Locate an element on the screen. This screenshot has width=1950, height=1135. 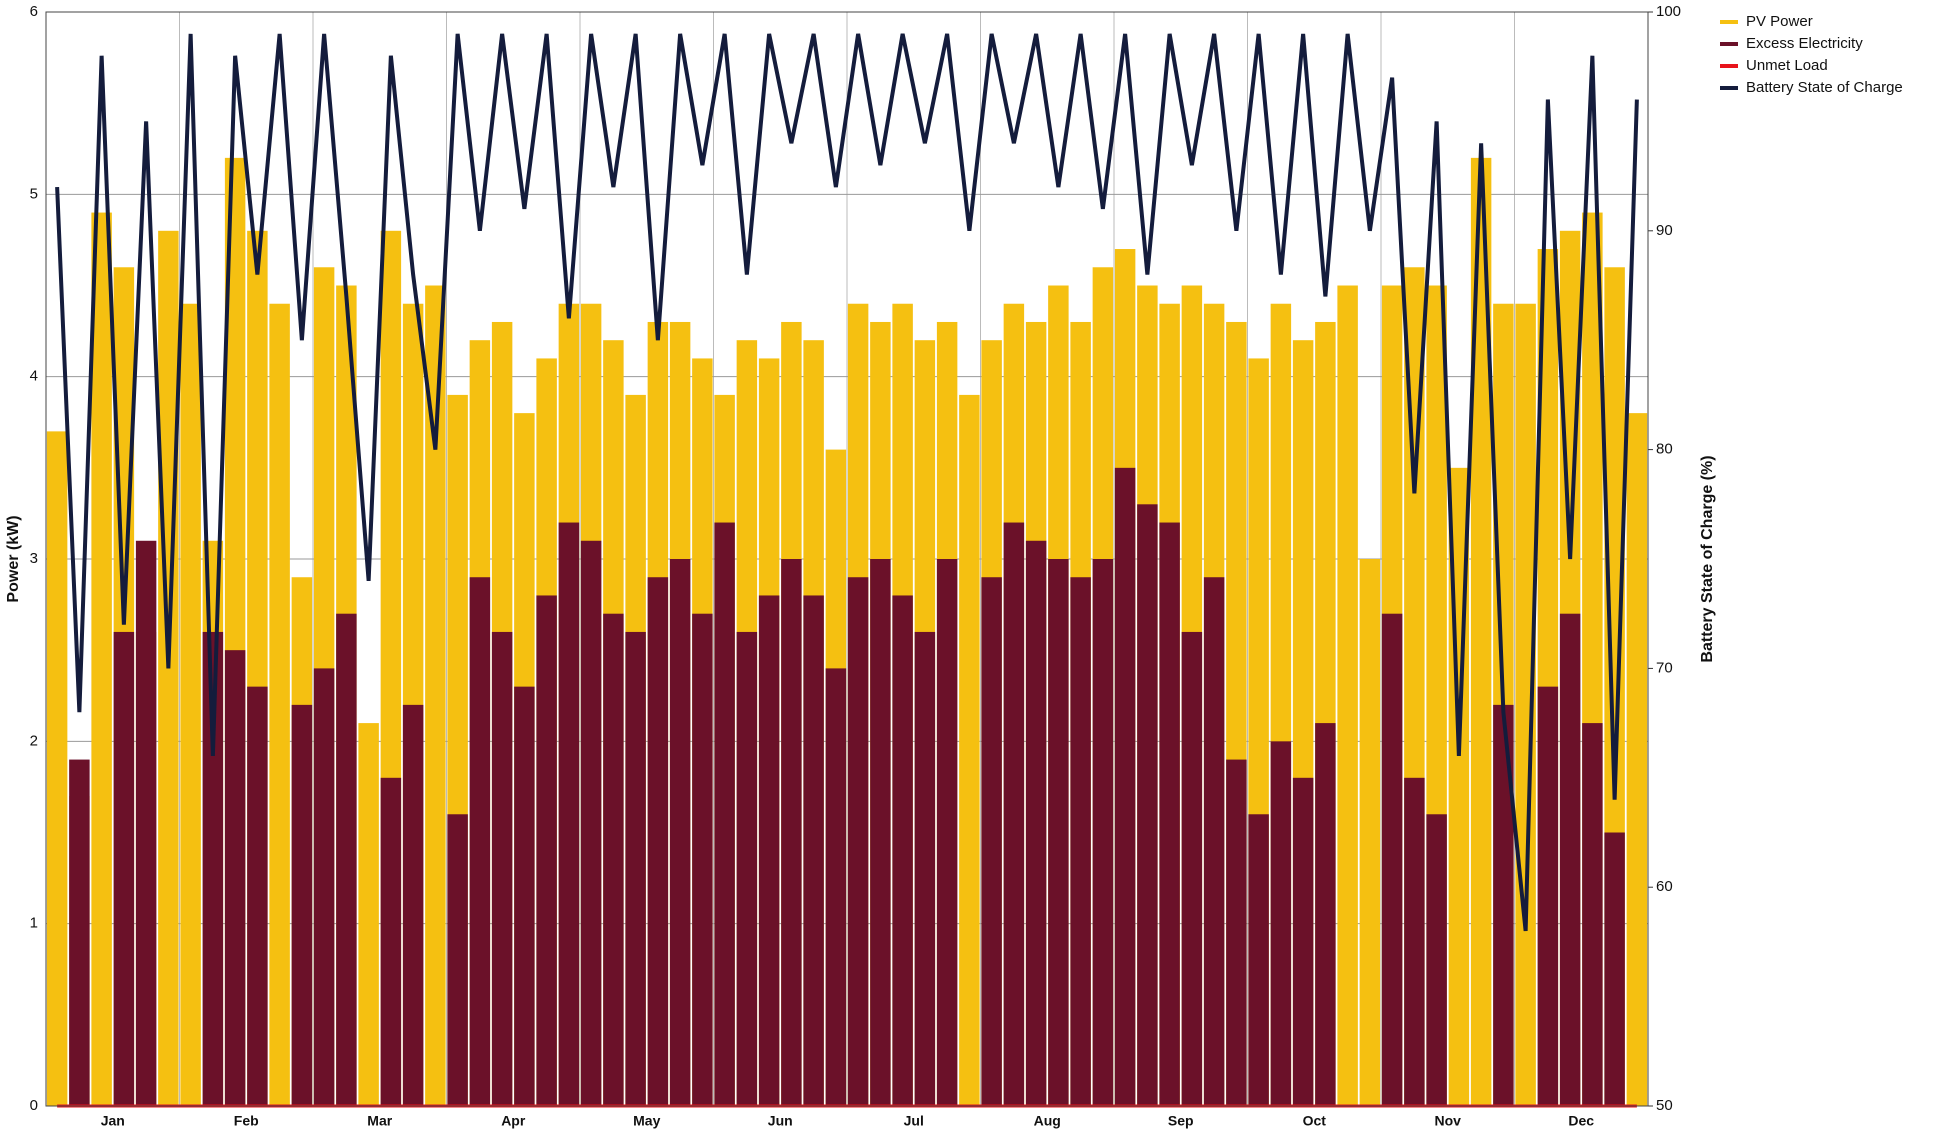
x-tick-label: Sep is located at coordinates (1181, 1121).